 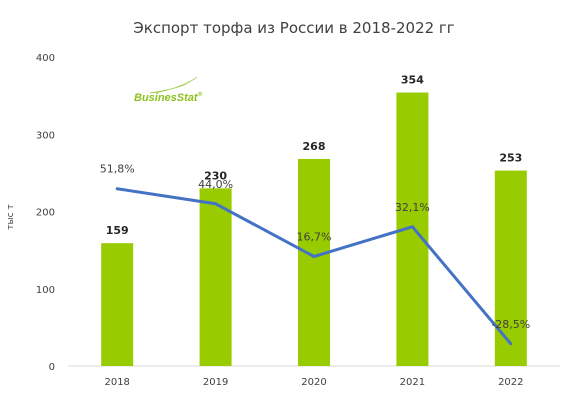 I want to click on y-tick-label: 200, so click(x=45, y=213).